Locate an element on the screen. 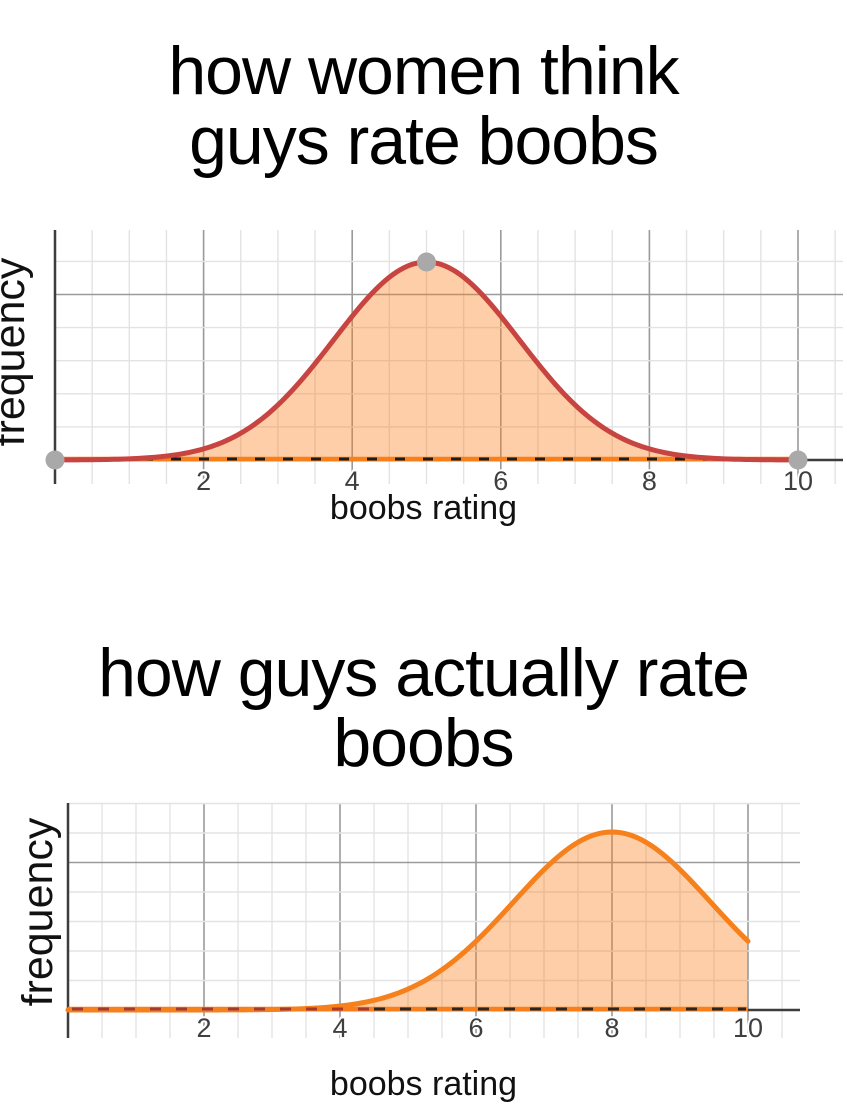 Image resolution: width=847 pixels, height=1113 pixels. distribution-fill is located at coordinates (408, 921).